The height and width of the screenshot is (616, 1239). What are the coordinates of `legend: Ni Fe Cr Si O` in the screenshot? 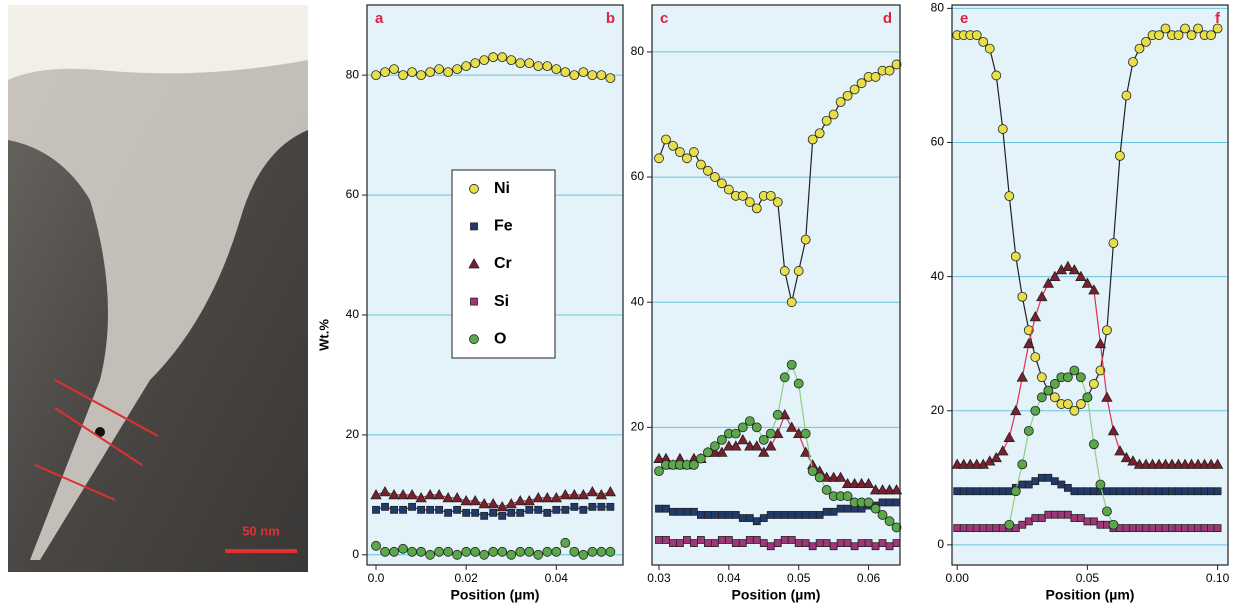 It's located at (503, 264).